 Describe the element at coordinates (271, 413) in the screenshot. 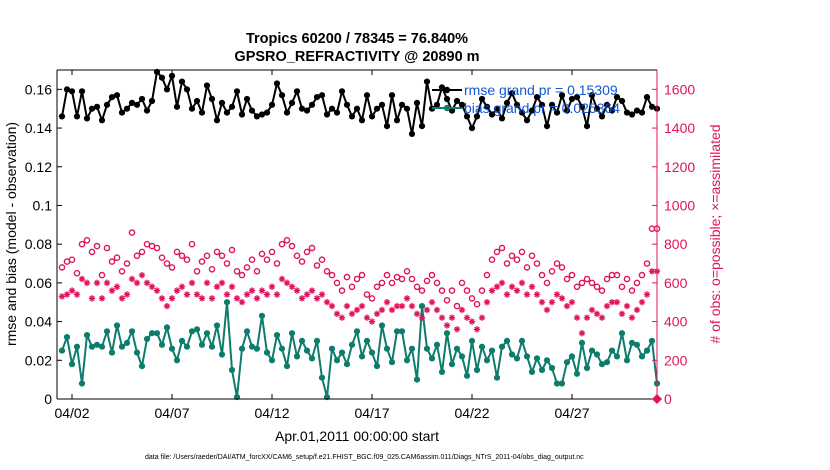

I see `x-tick-label-2: 04/12` at that location.